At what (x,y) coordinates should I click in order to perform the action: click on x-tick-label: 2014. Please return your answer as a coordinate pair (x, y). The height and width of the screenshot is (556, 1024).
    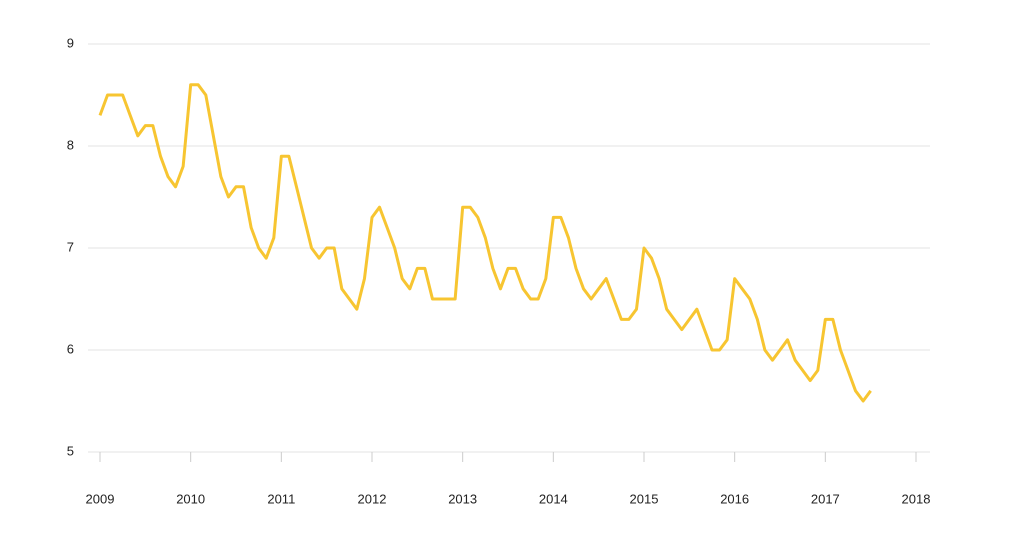
    Looking at the image, I should click on (553, 498).